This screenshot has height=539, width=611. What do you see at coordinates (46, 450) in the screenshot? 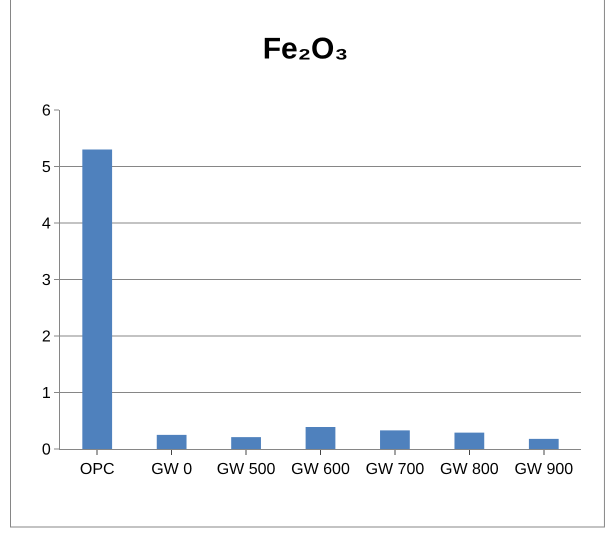
I see `y-tick-label: 0` at bounding box center [46, 450].